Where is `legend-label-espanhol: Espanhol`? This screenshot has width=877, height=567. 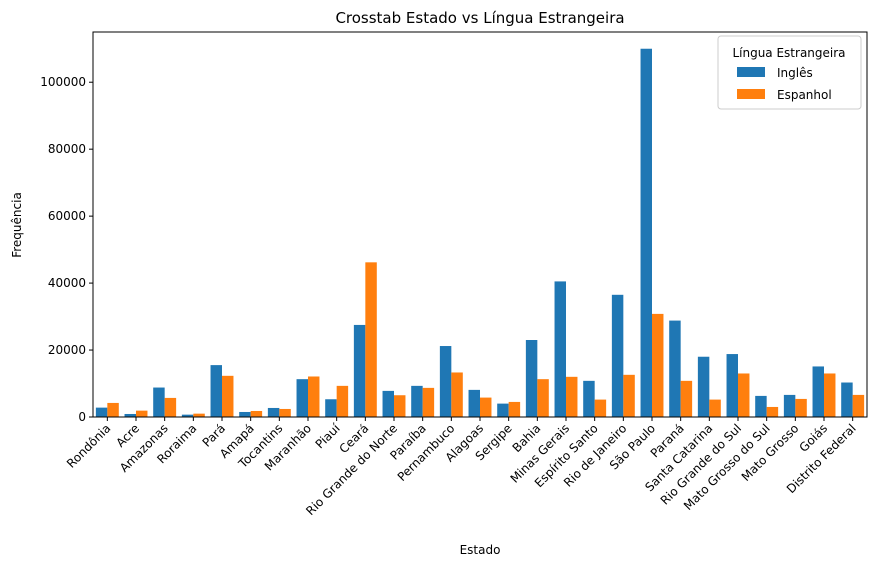 legend-label-espanhol: Espanhol is located at coordinates (804, 95).